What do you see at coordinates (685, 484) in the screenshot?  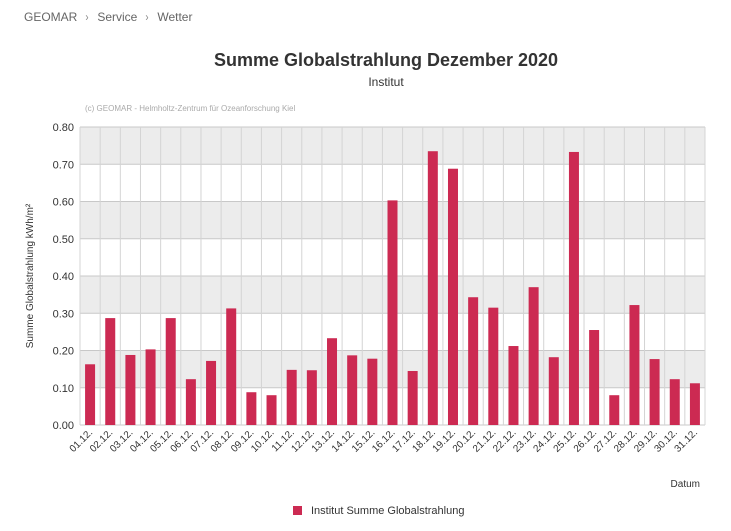 I see `x-axis-label: Datum` at bounding box center [685, 484].